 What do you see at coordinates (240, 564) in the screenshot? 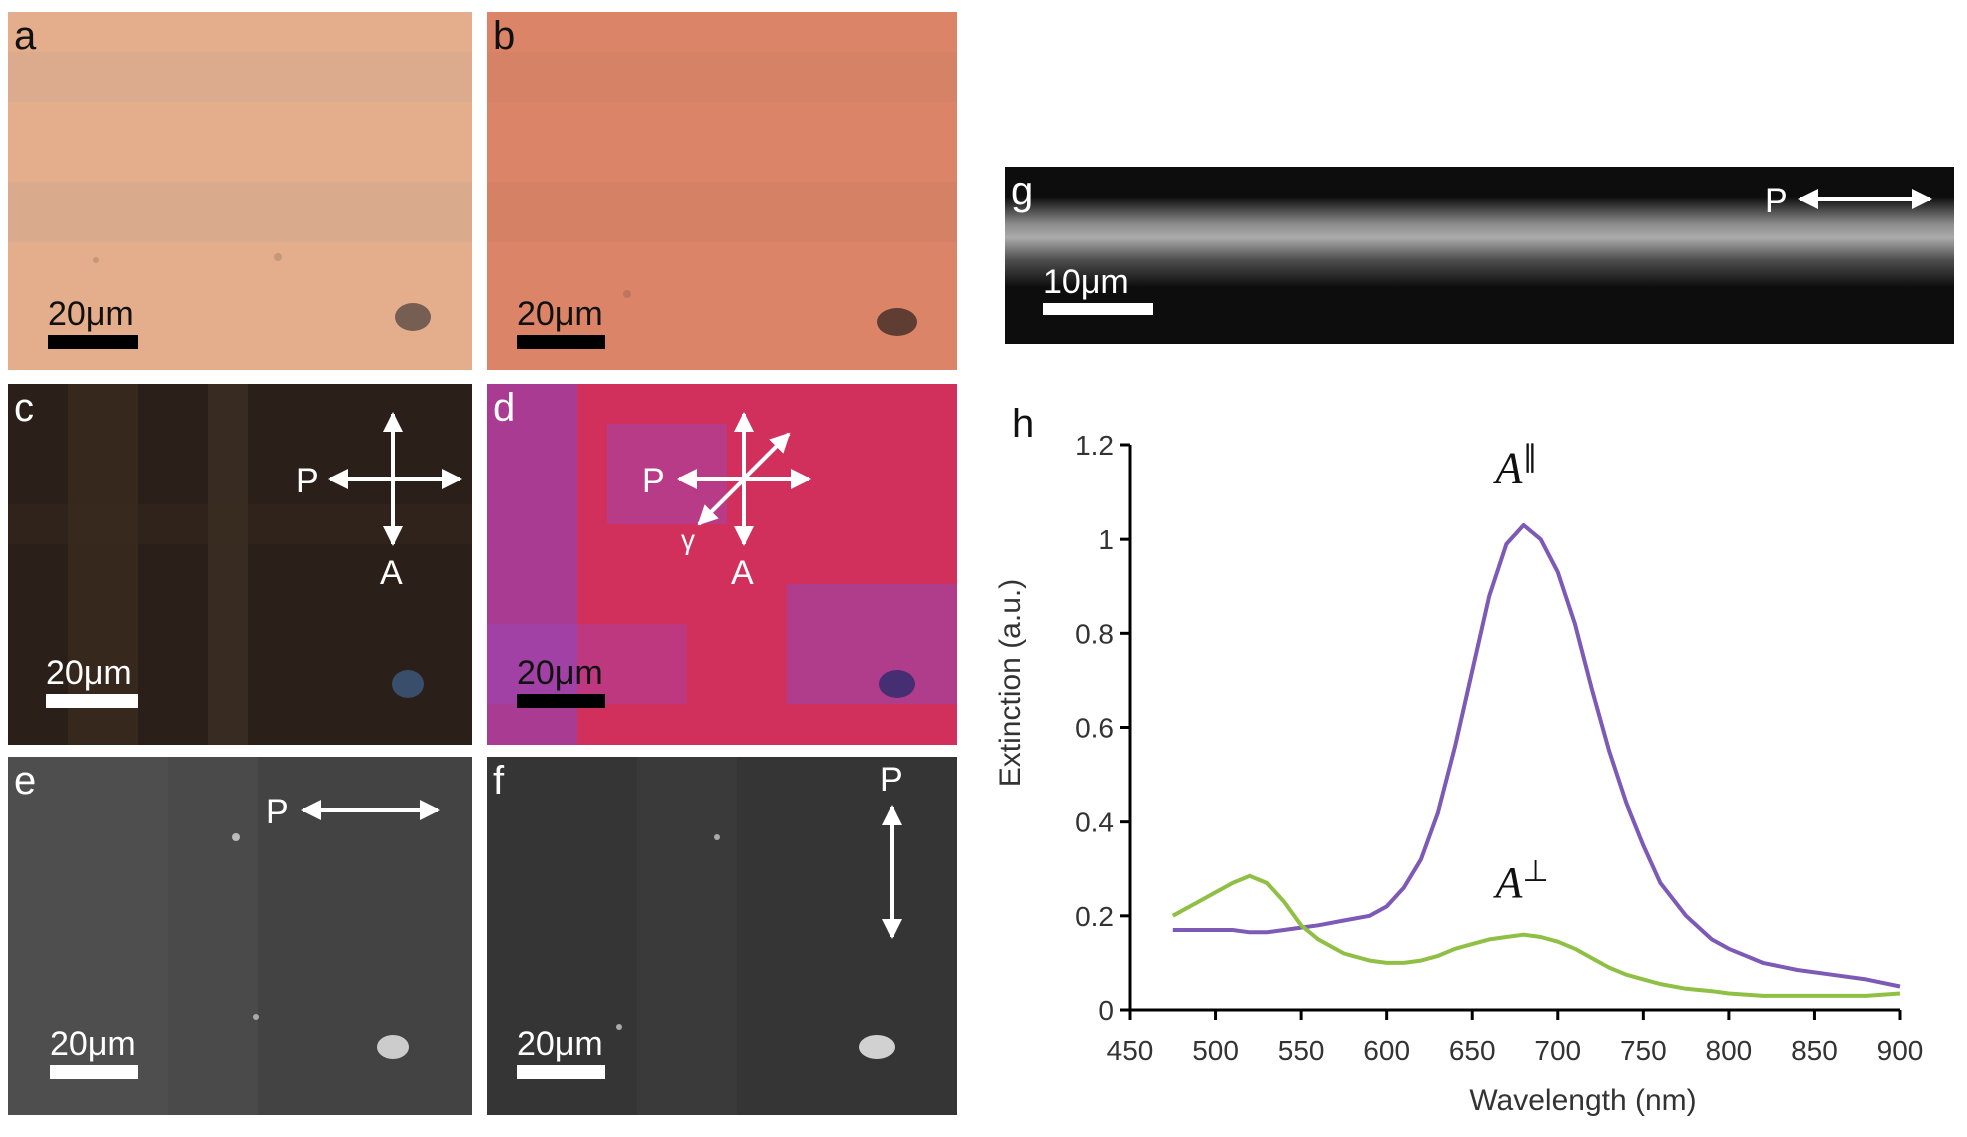
I see `panel-c-micrograph: P A c 20μm` at bounding box center [240, 564].